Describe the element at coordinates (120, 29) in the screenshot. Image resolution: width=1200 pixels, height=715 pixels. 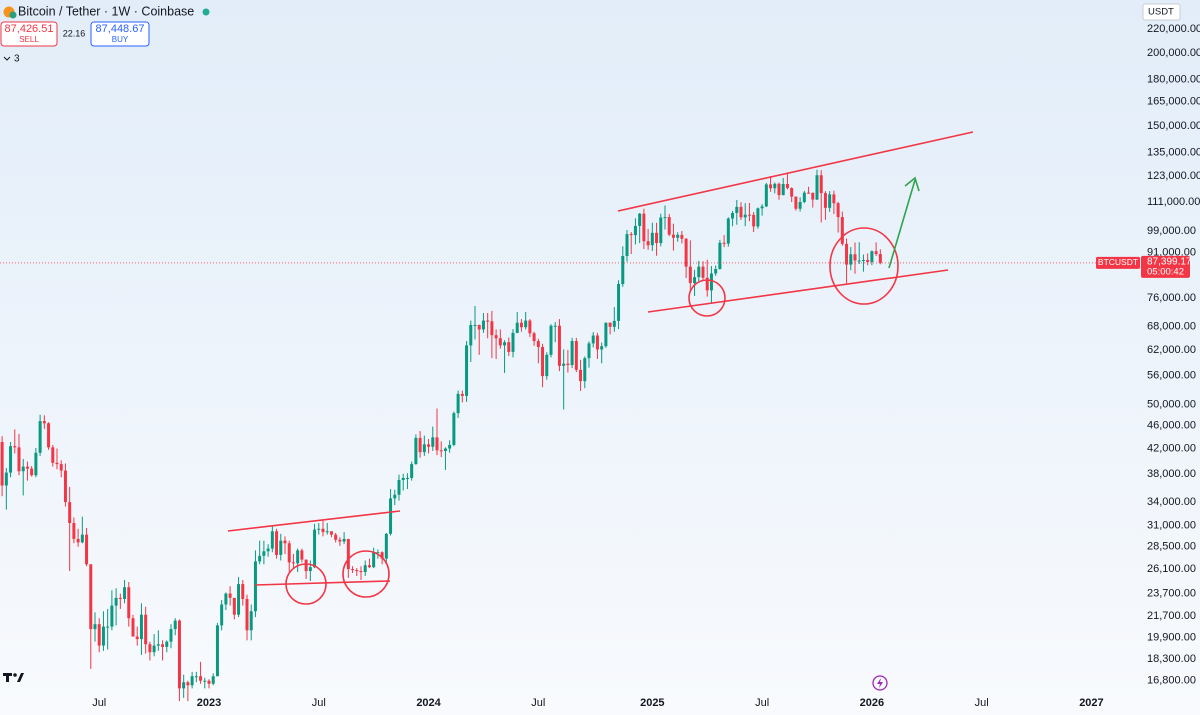
I see `buy-price: 87,448.67` at that location.